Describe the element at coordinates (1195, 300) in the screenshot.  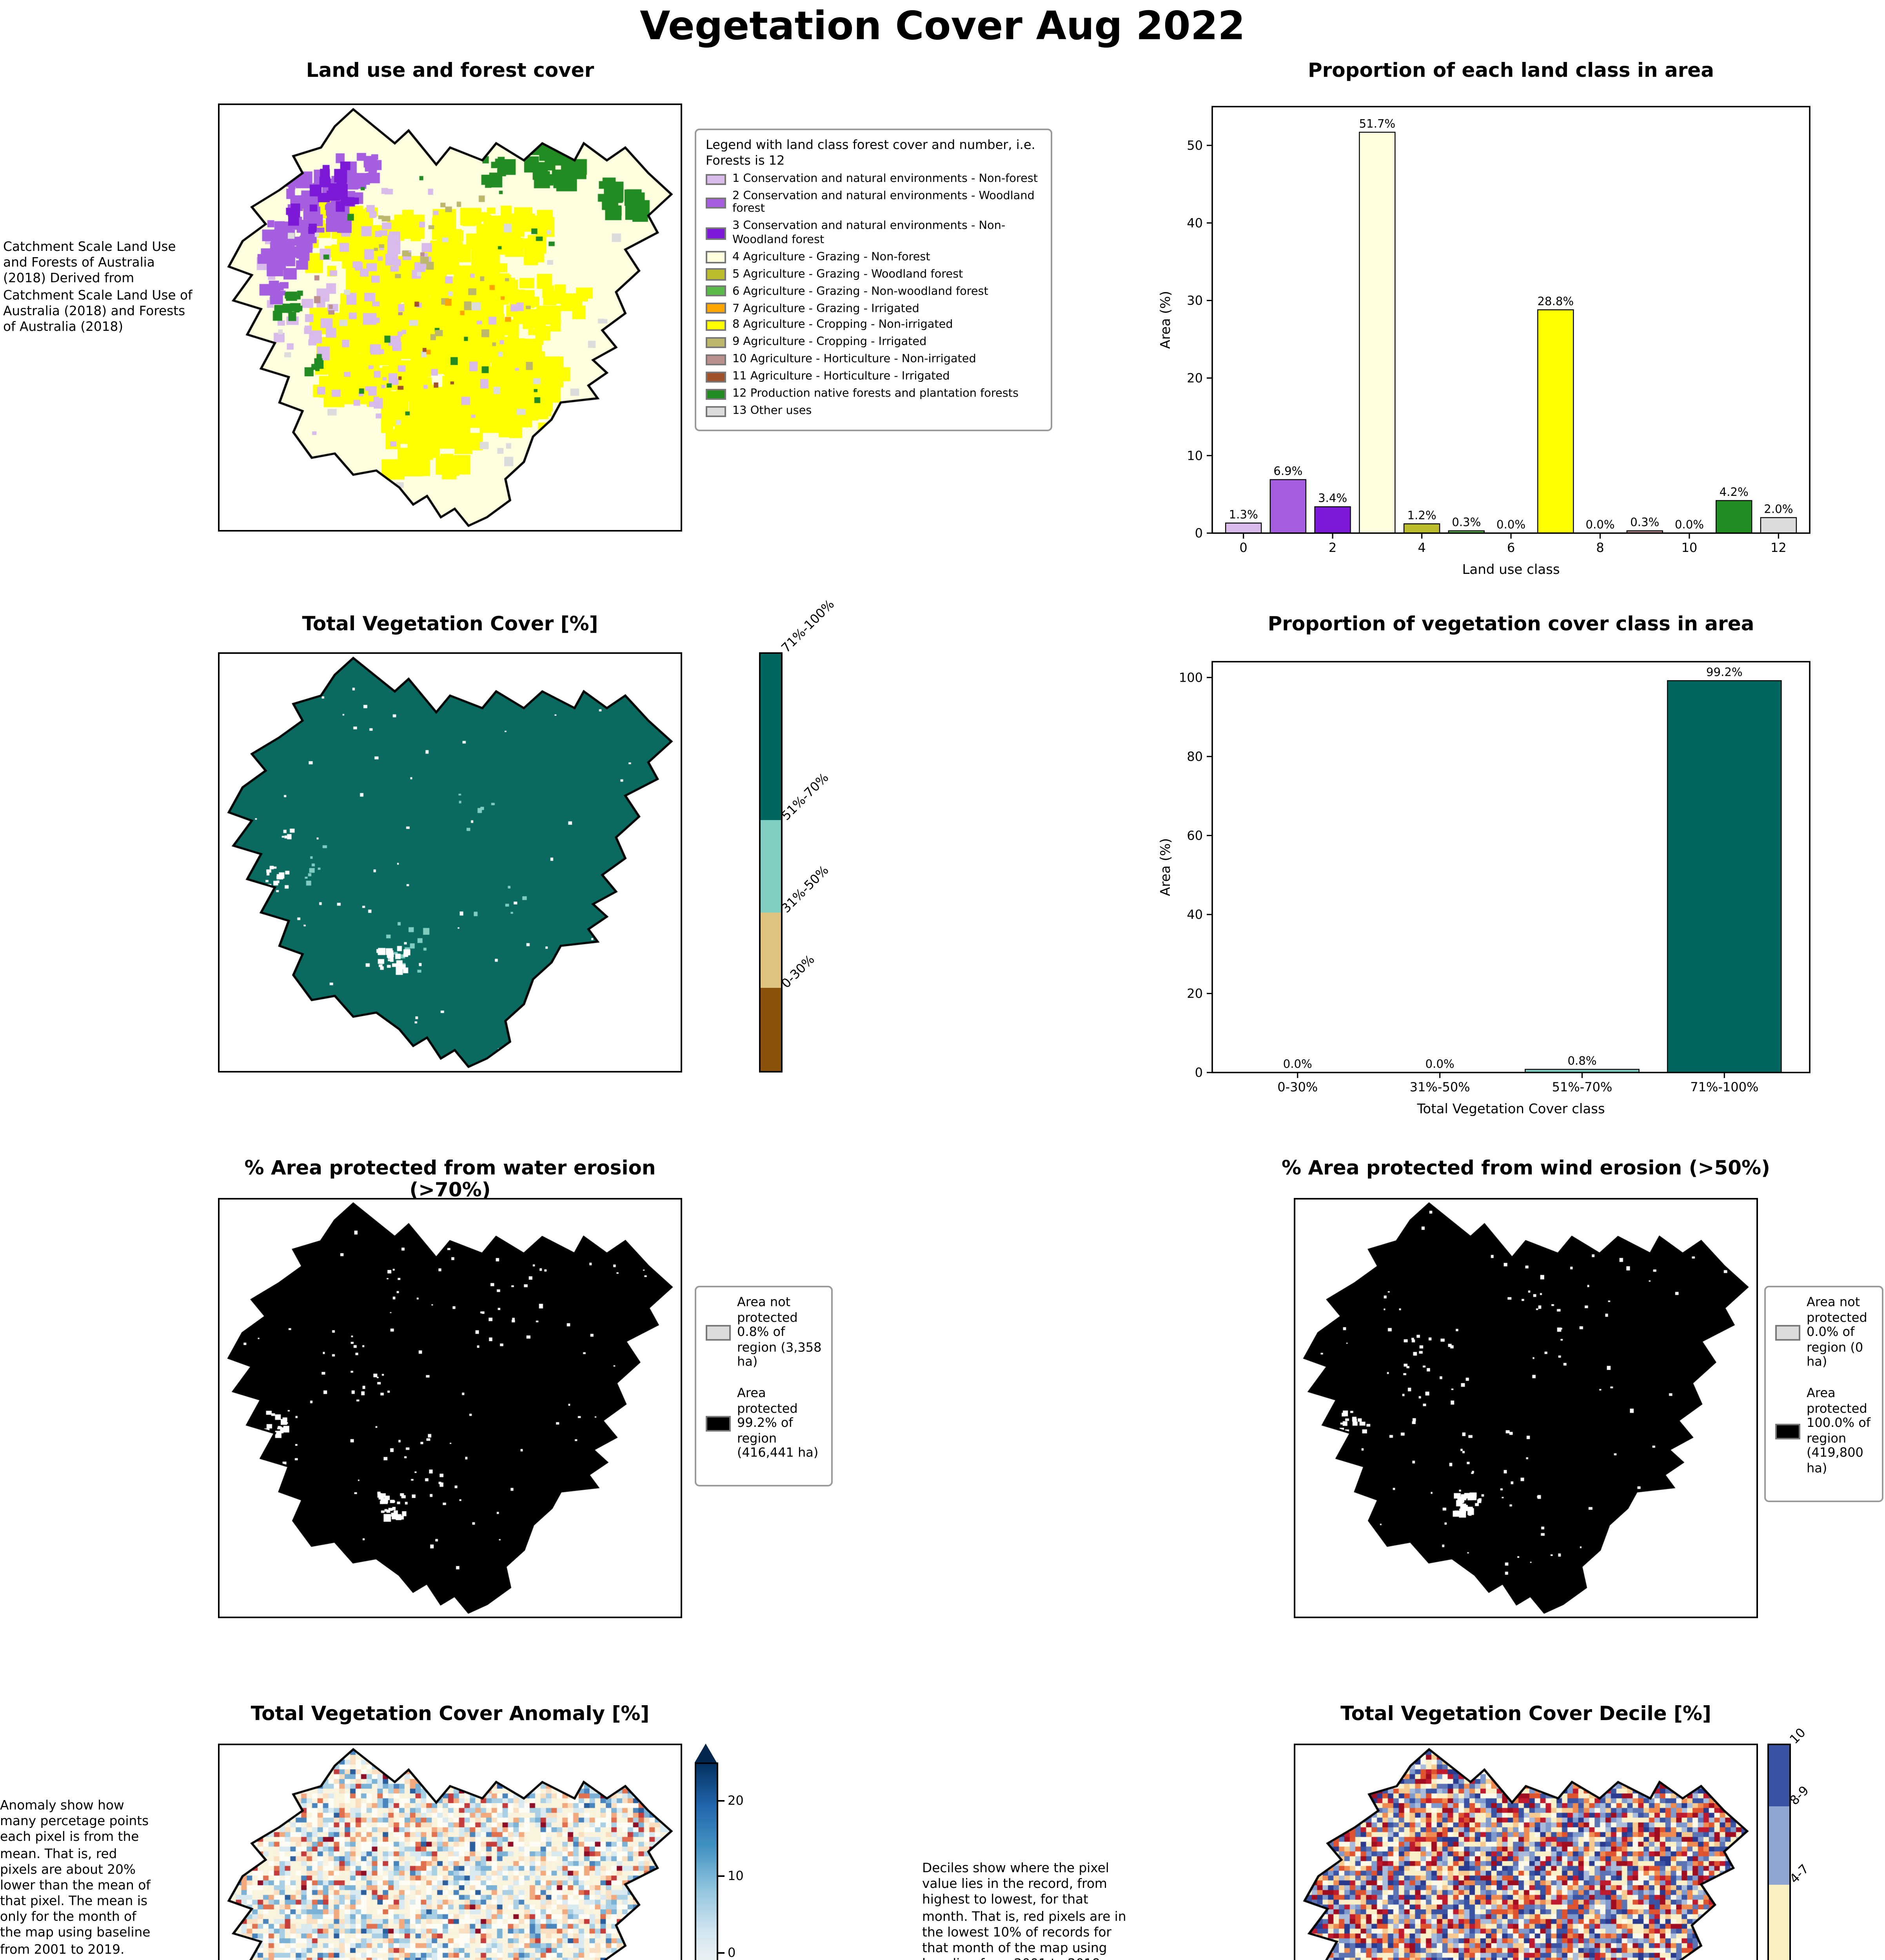
I see `y-tick-label: 30` at that location.